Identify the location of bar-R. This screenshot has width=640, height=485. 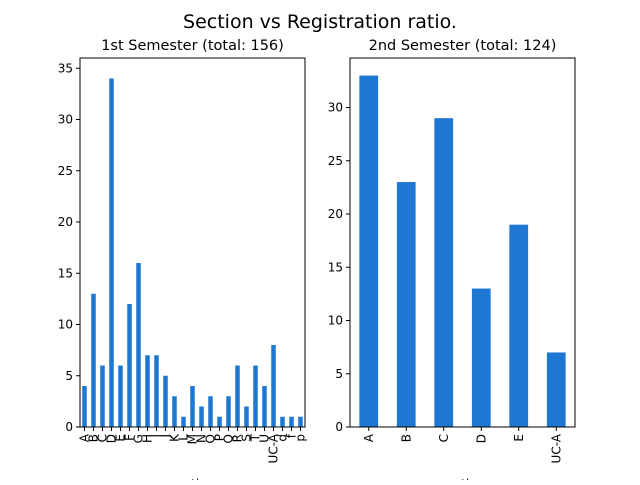
(237, 396).